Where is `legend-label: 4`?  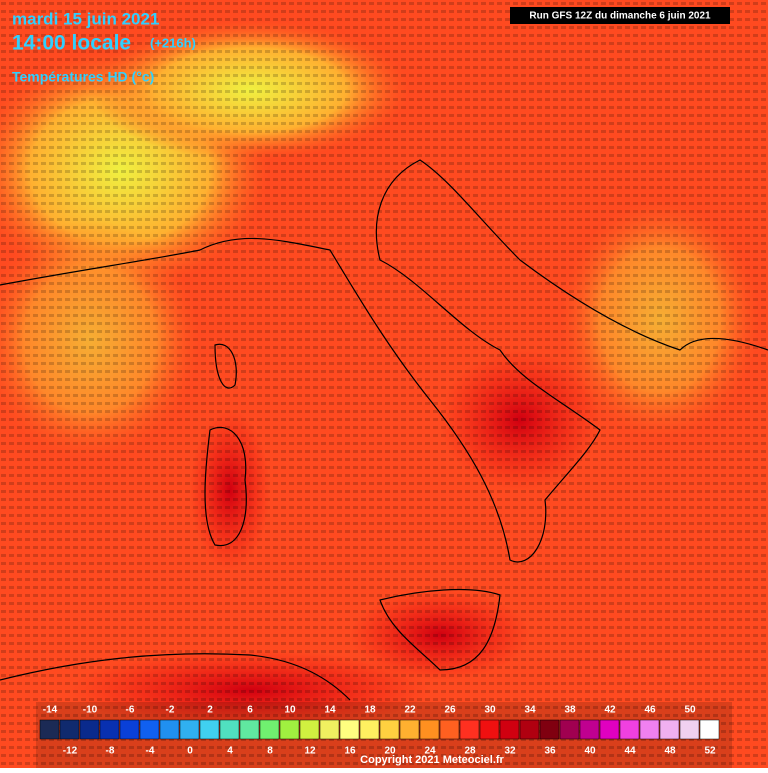 legend-label: 4 is located at coordinates (230, 751).